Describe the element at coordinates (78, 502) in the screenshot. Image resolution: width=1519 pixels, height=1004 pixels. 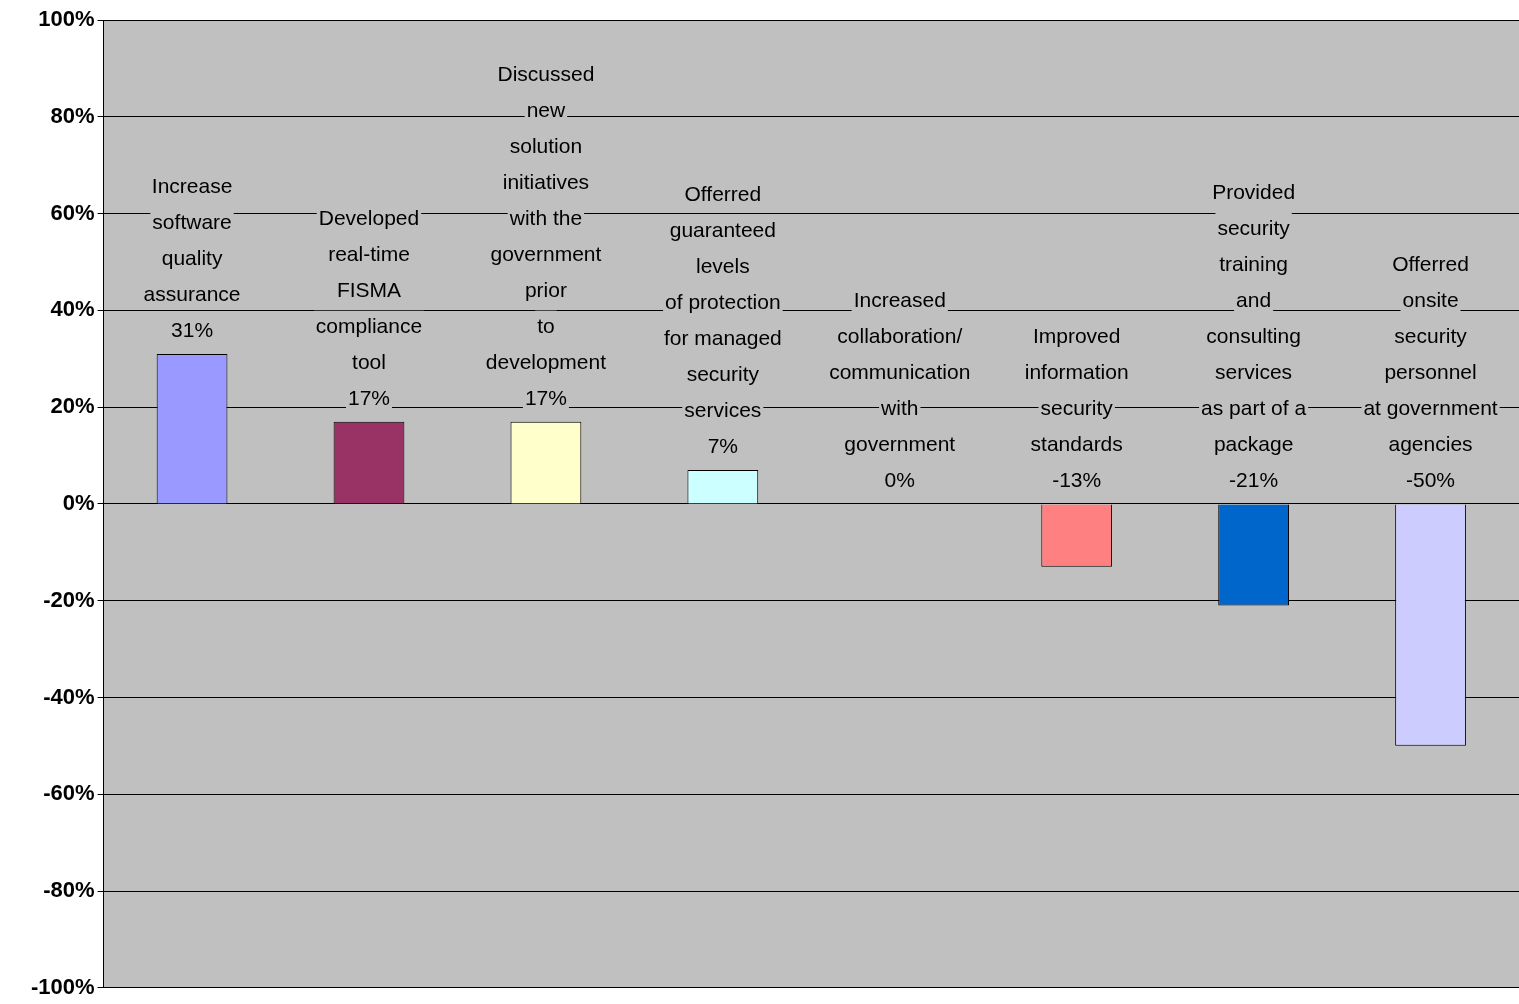
I see `y-tick-label: 0%` at that location.